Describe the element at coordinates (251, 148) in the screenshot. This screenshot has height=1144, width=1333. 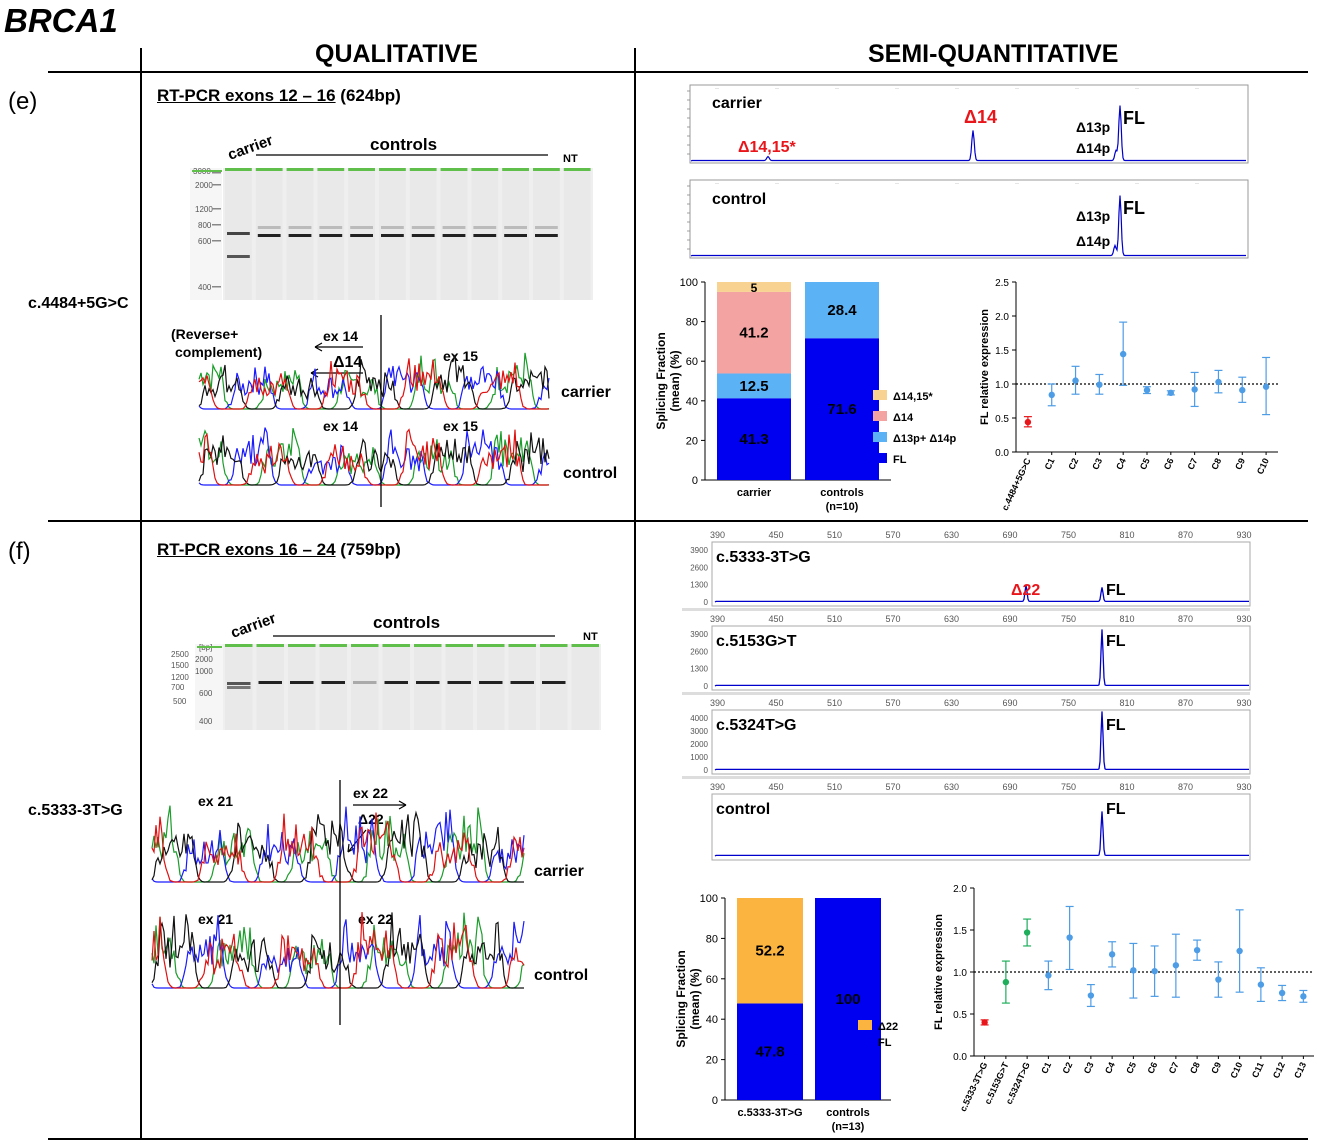
I see `gel-carrier-label: carrier` at that location.